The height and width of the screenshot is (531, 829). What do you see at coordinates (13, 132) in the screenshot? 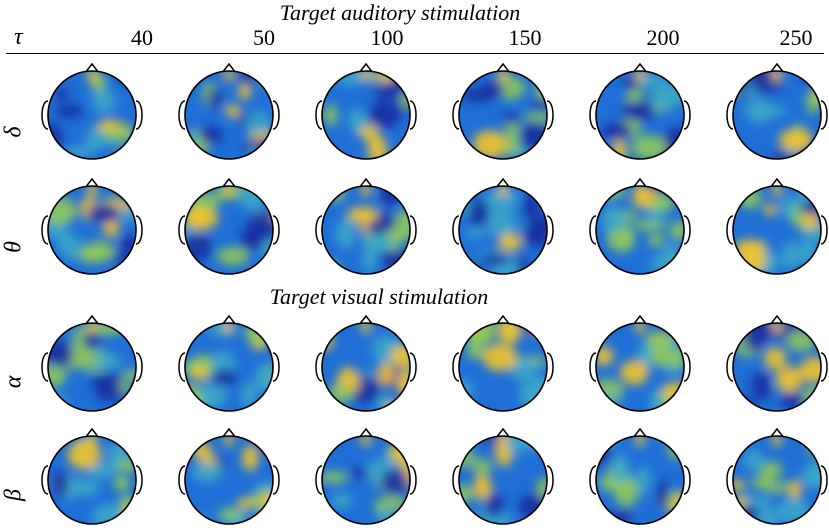
I see `band-label-delta: δ` at bounding box center [13, 132].